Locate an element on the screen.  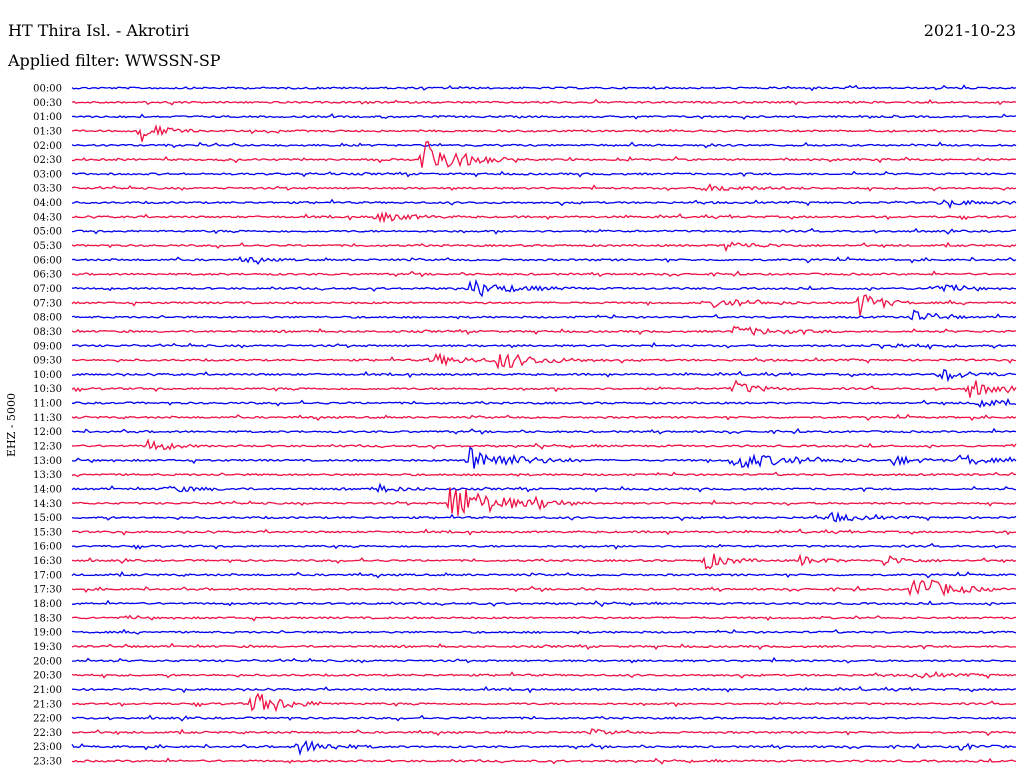
row-time-label: 07:30 is located at coordinates (47, 303).